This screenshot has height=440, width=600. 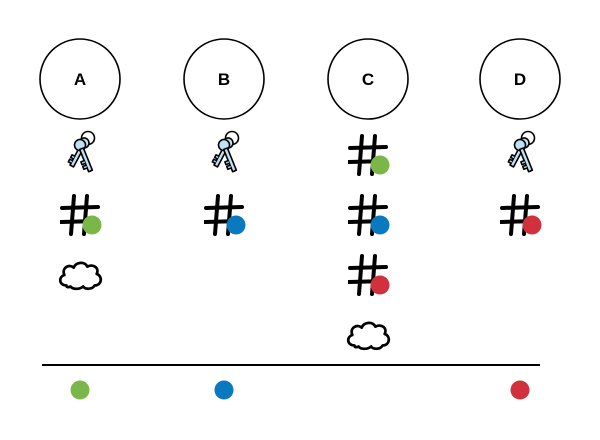 I want to click on node-d: D, so click(x=520, y=79).